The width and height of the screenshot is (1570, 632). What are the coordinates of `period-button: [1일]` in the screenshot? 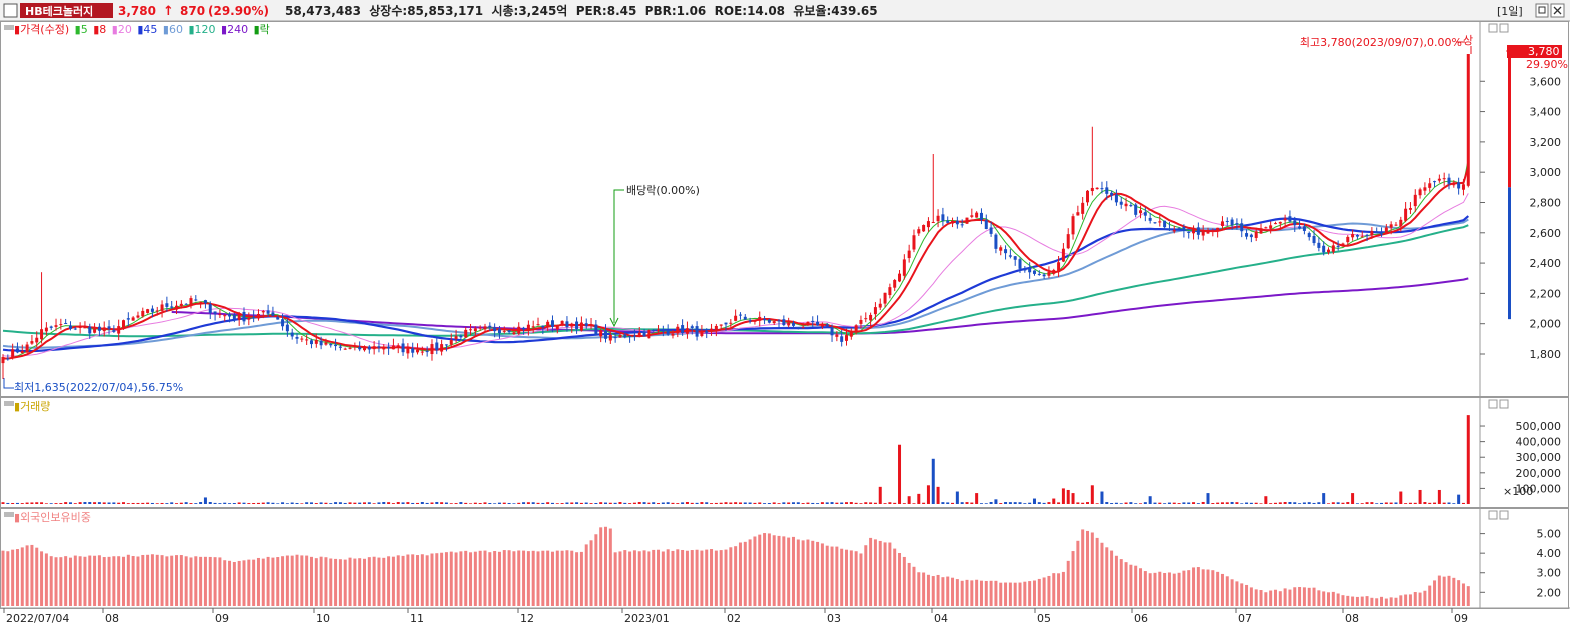 It's located at (1510, 11).